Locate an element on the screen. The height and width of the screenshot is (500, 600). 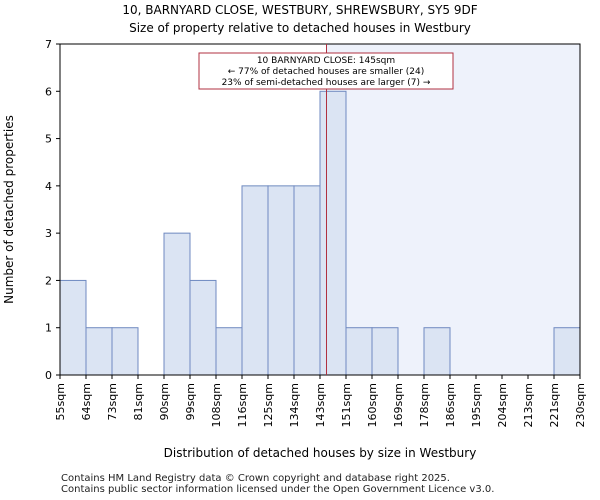
x-tick-label: 81sqm is located at coordinates (138, 401).